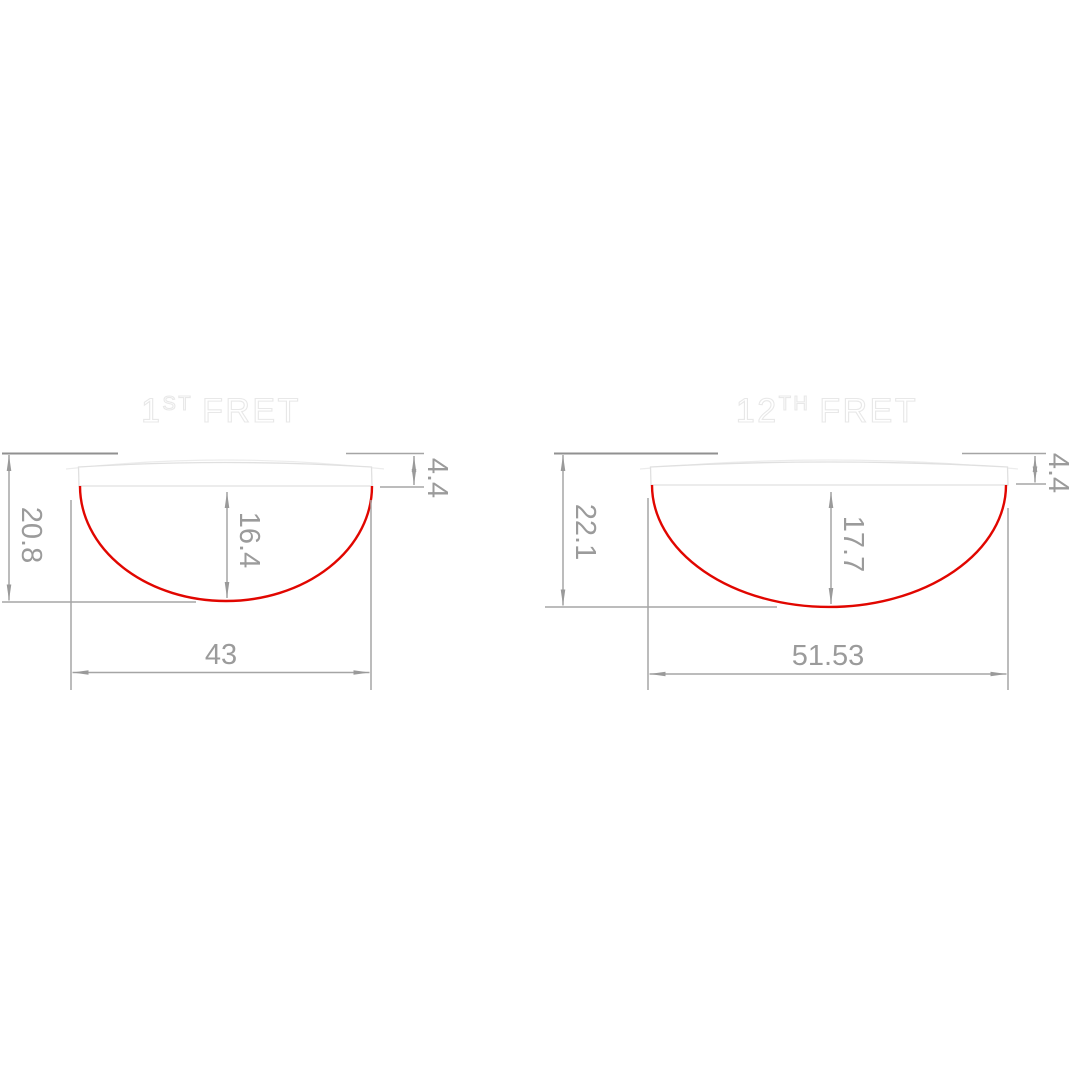 The image size is (1080, 1080). I want to click on fret12-title: 12TH FRET, so click(827, 411).